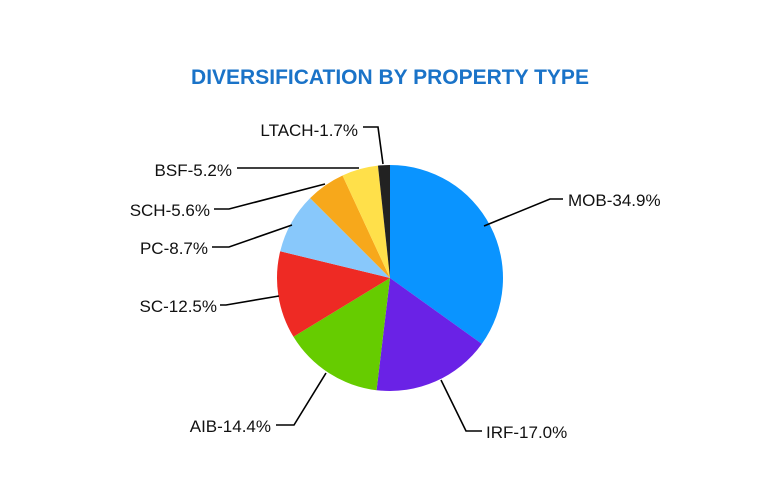  What do you see at coordinates (526, 432) in the screenshot?
I see `data-label-irf: IRF-17.0%` at bounding box center [526, 432].